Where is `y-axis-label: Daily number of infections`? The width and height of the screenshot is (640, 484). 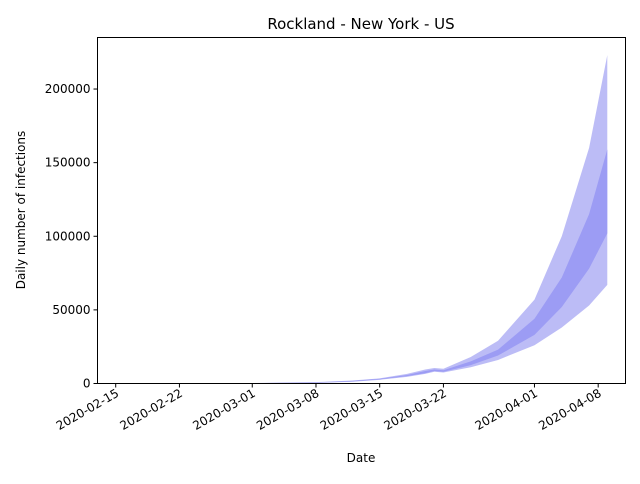 y-axis-label: Daily number of infections is located at coordinates (21, 210).